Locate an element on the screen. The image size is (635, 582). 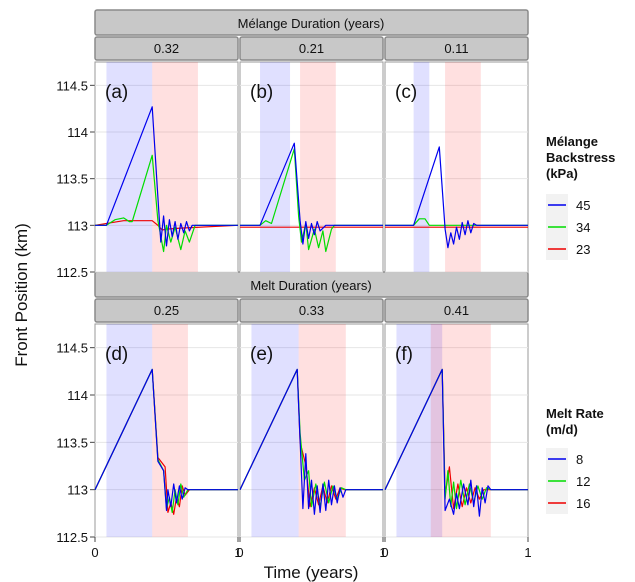
legend-melt-entry-12: 12 is located at coordinates (568, 481).